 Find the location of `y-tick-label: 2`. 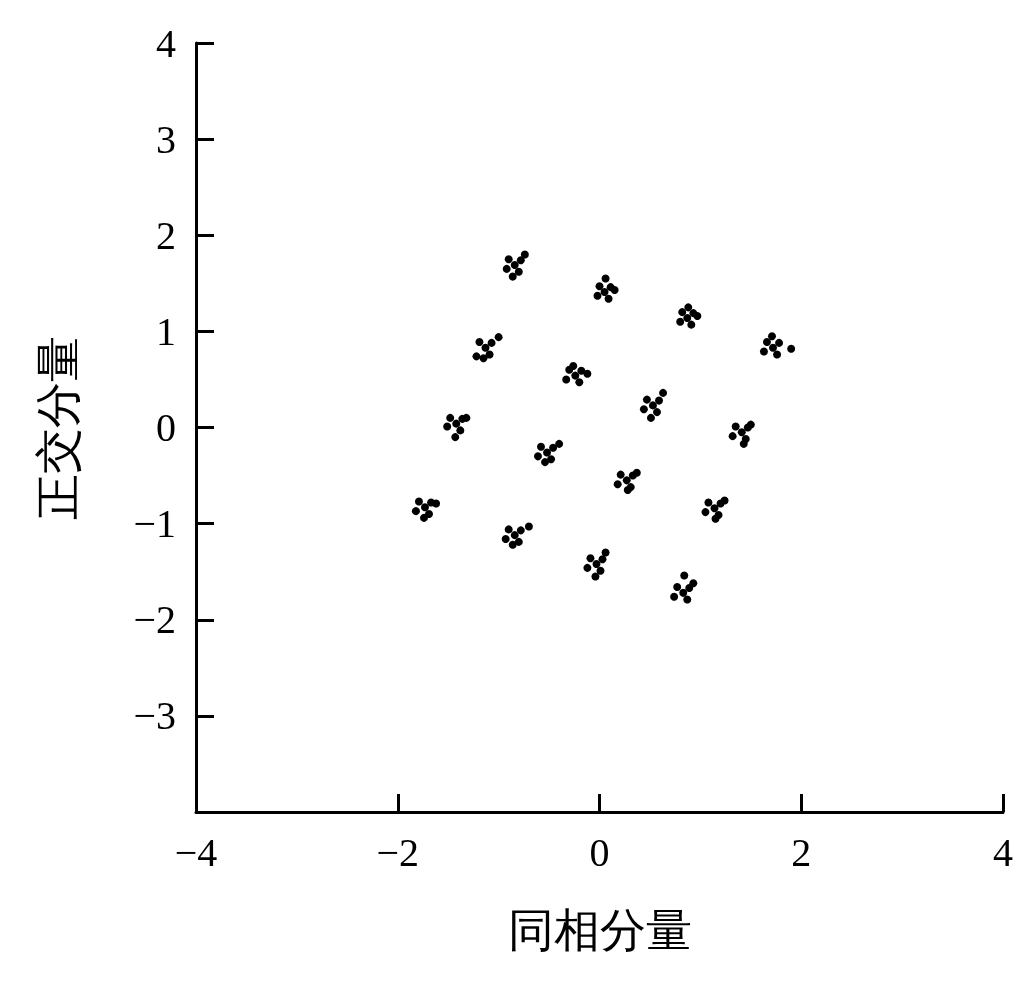

y-tick-label: 2 is located at coordinates (166, 235).